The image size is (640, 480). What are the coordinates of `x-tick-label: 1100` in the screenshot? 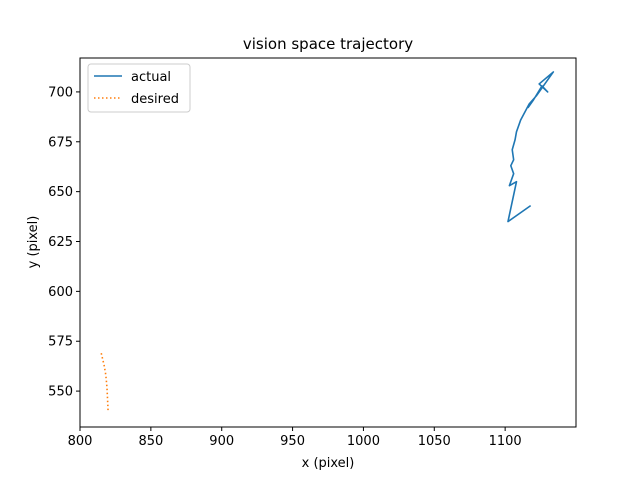 It's located at (505, 441).